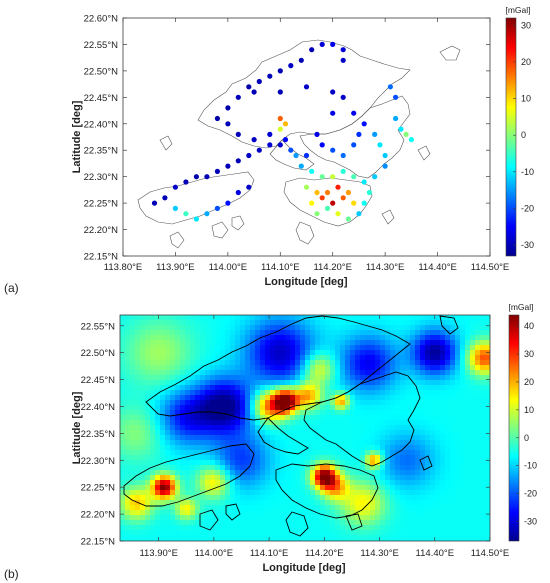  I want to click on y-tick-label: 22.55°N, so click(98, 326).